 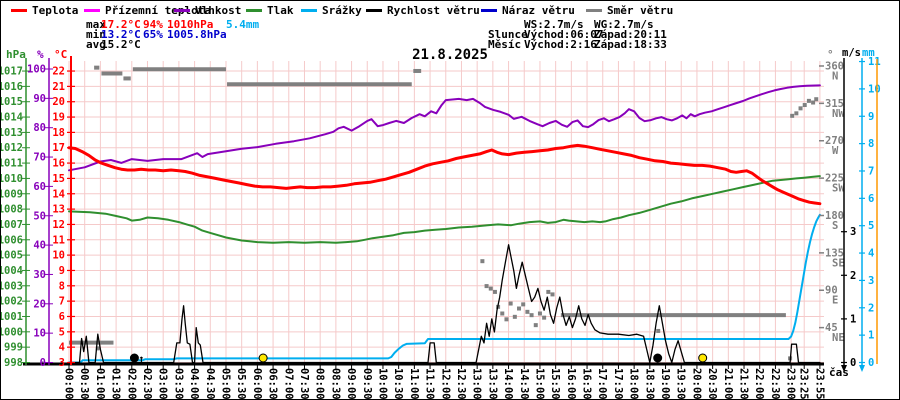 I want to click on svg-text: 08:00, so click(x=320, y=383).